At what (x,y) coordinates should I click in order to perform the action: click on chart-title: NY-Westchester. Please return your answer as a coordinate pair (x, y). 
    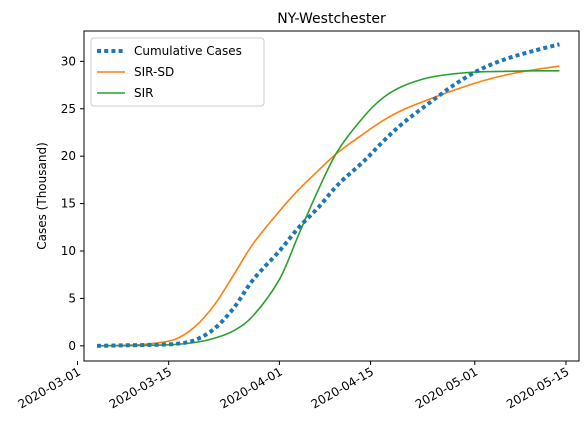
    Looking at the image, I should click on (331, 19).